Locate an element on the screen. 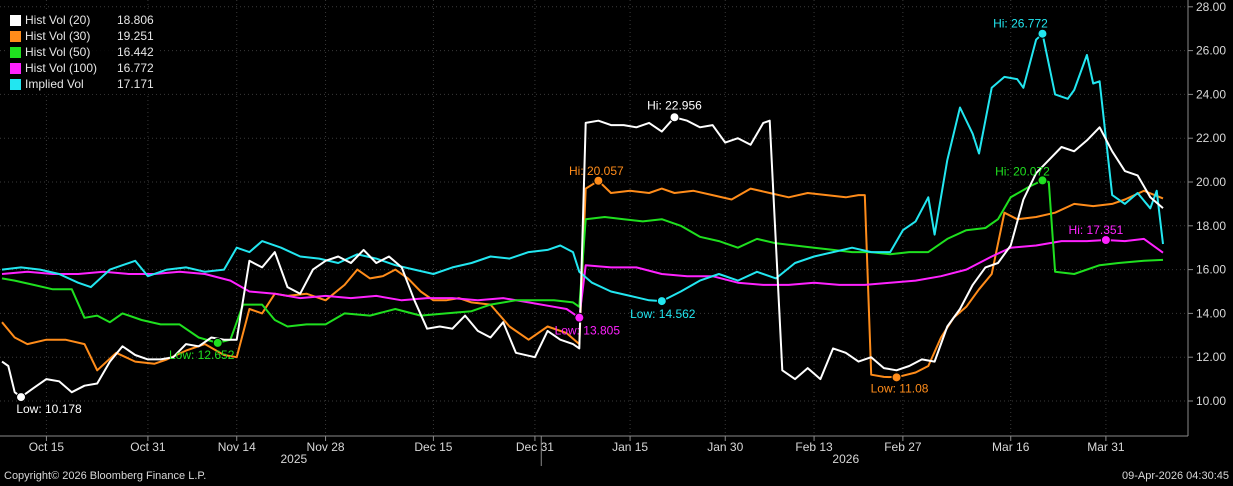 This screenshot has height=486, width=1233. legend-series-value: 16.772 is located at coordinates (135, 68).